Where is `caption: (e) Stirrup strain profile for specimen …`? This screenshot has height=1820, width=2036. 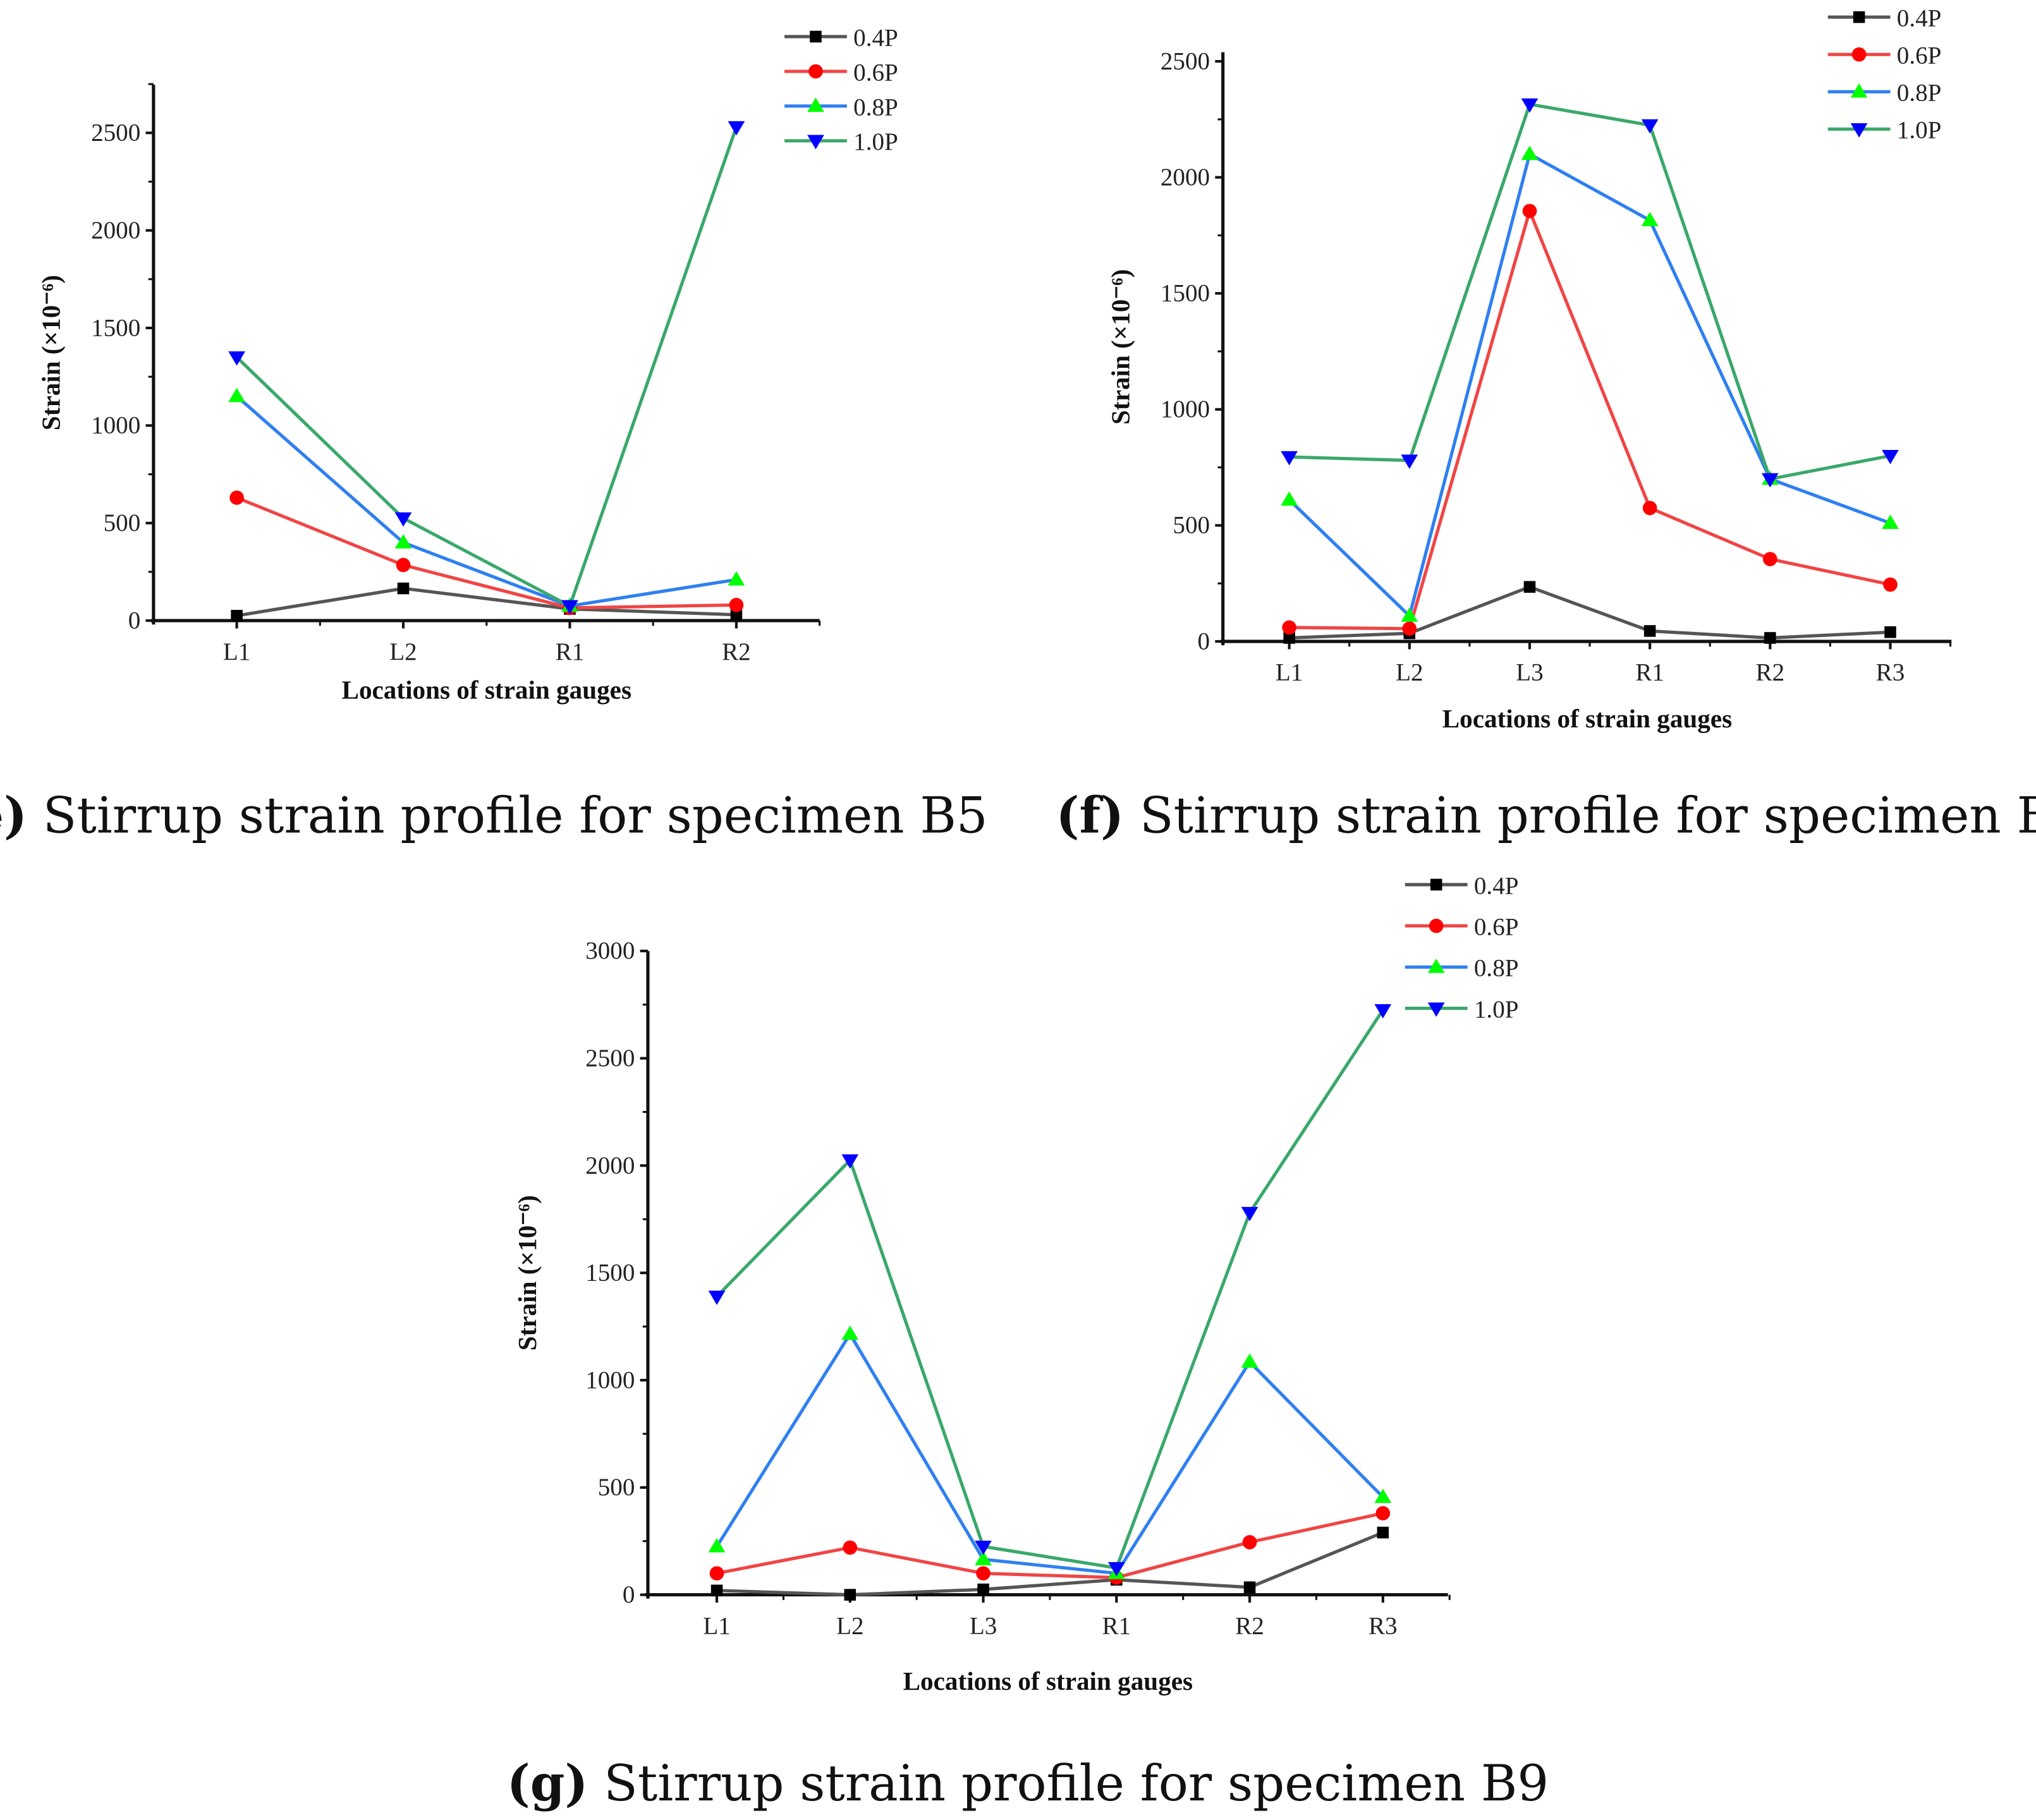 caption: (e) Stirrup strain profile for specimen … is located at coordinates (494, 816).